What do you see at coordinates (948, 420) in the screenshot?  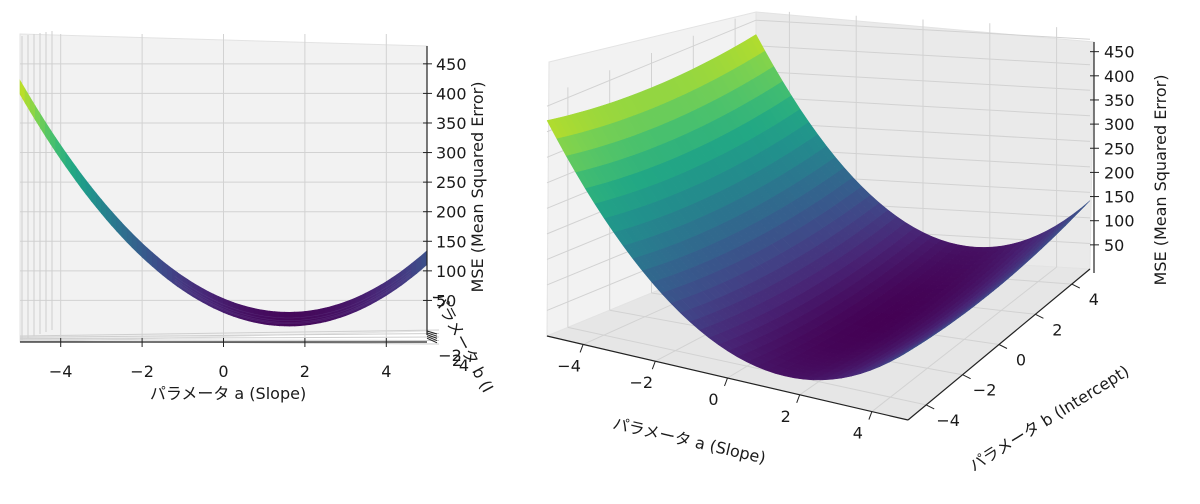 I see `y-tick-label: −4` at bounding box center [948, 420].